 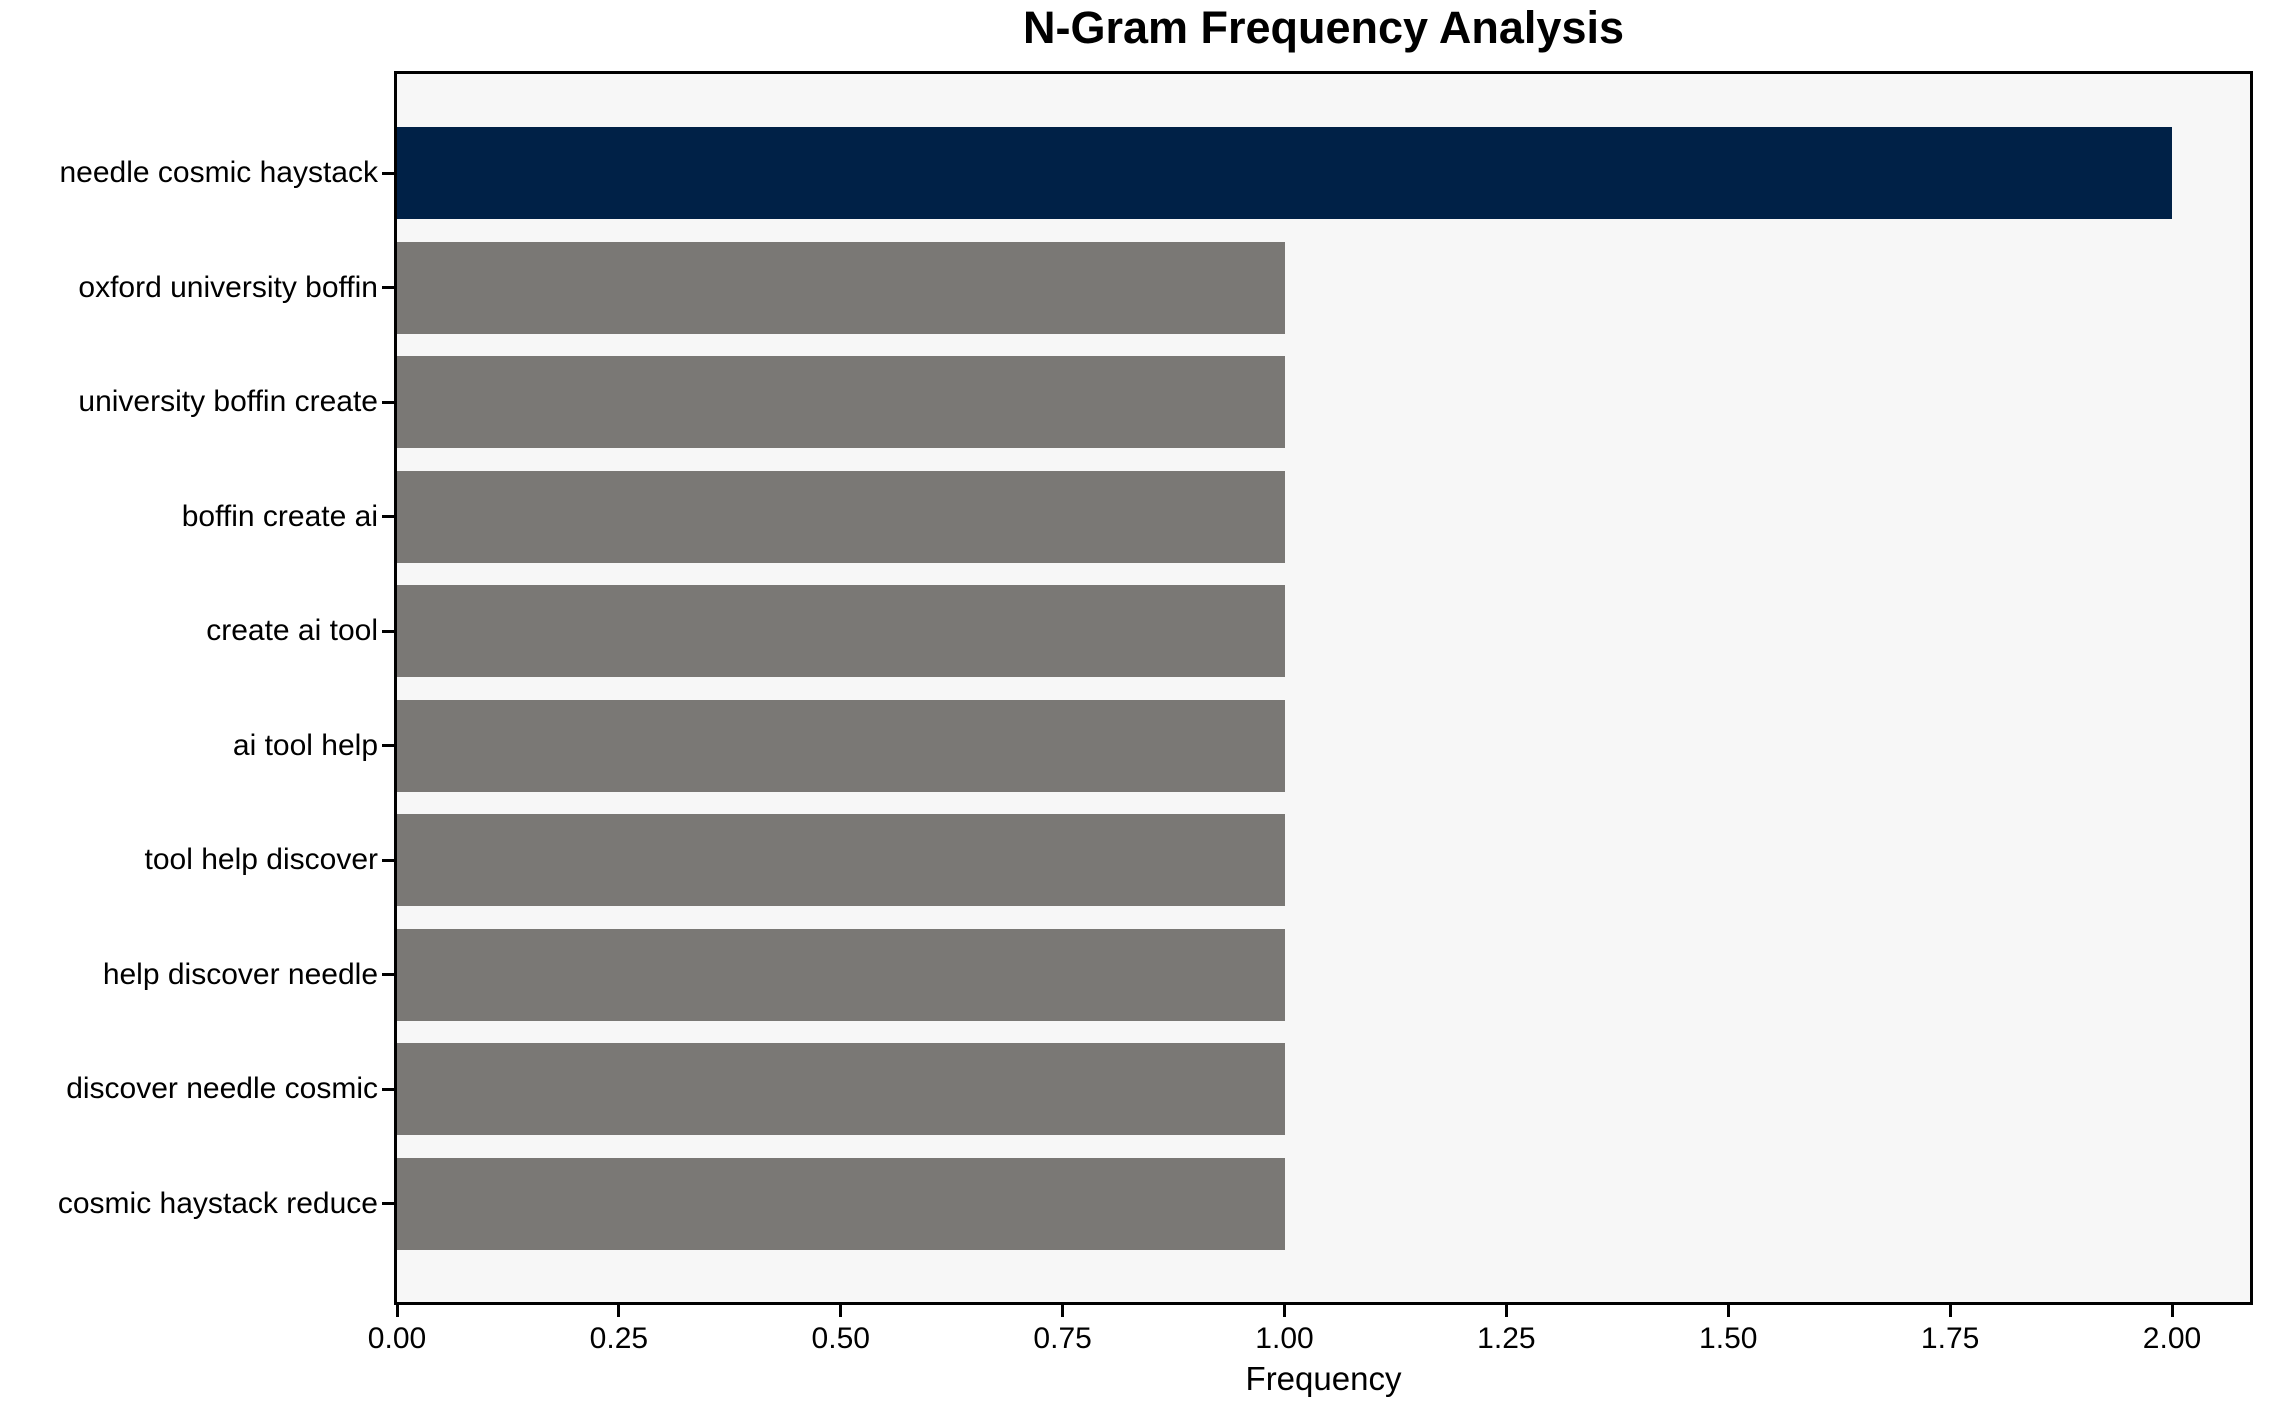 What do you see at coordinates (1728, 1338) in the screenshot?
I see `x-tick-label: 1.50` at bounding box center [1728, 1338].